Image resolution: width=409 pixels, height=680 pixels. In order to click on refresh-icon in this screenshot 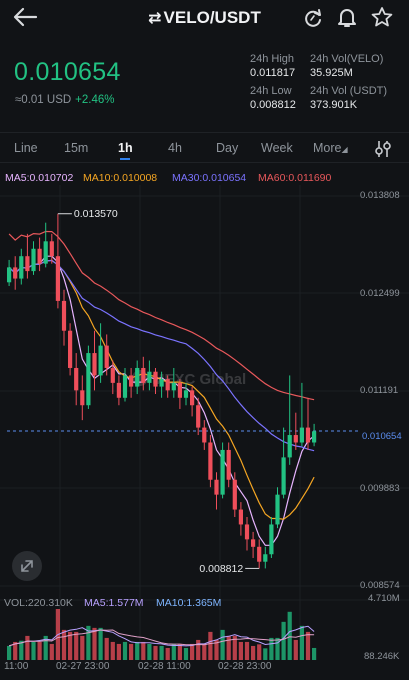, I will do `click(313, 18)`.